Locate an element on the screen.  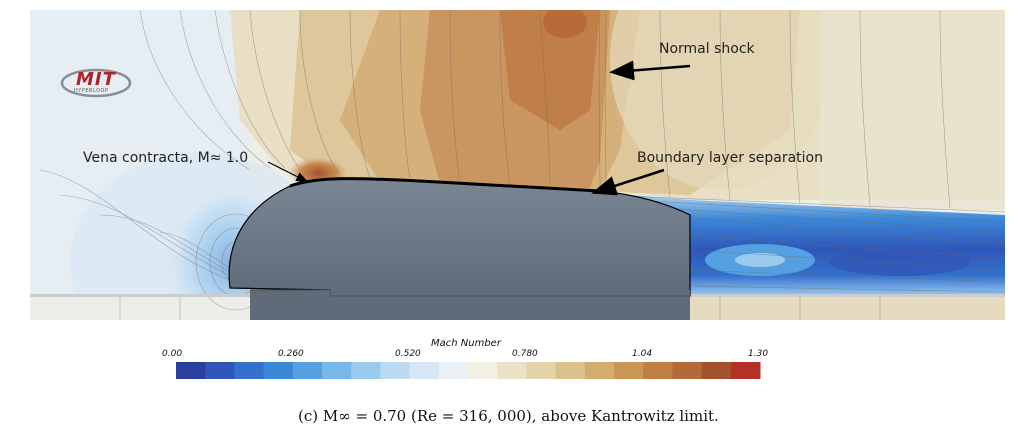
normal-shock-label: Normal shock is located at coordinates (707, 49).